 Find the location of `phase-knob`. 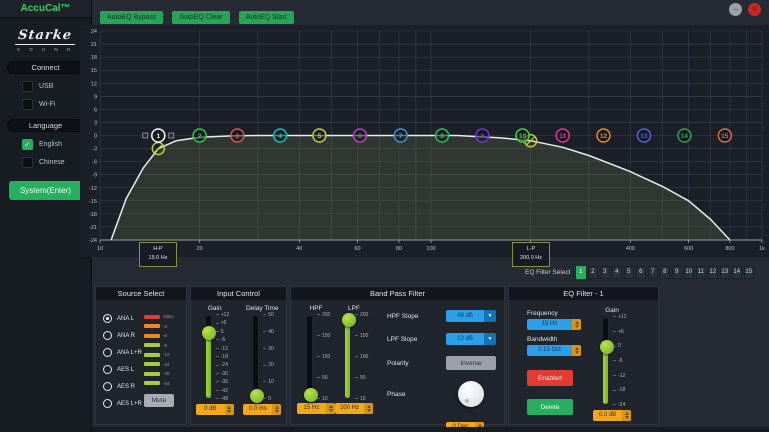

phase-knob is located at coordinates (471, 394).